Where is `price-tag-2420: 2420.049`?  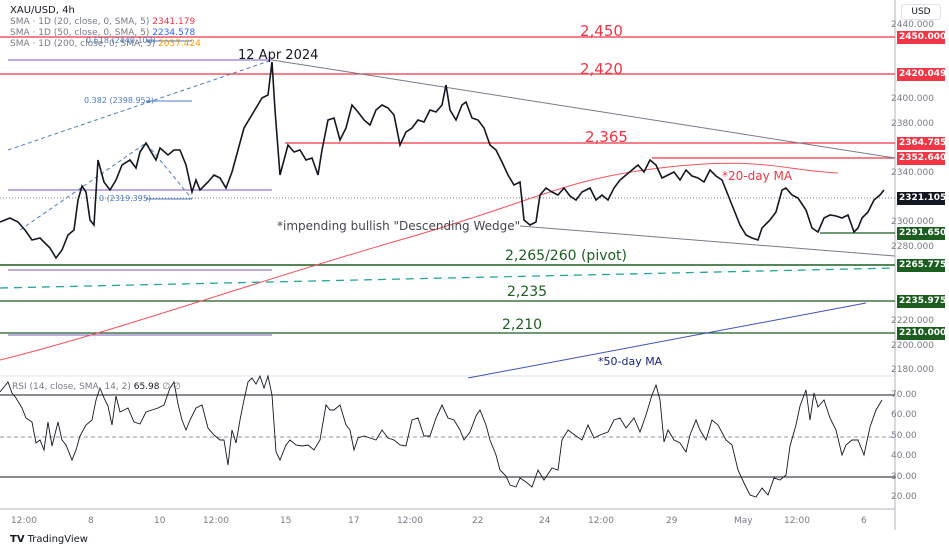
price-tag-2420: 2420.049 is located at coordinates (922, 74).